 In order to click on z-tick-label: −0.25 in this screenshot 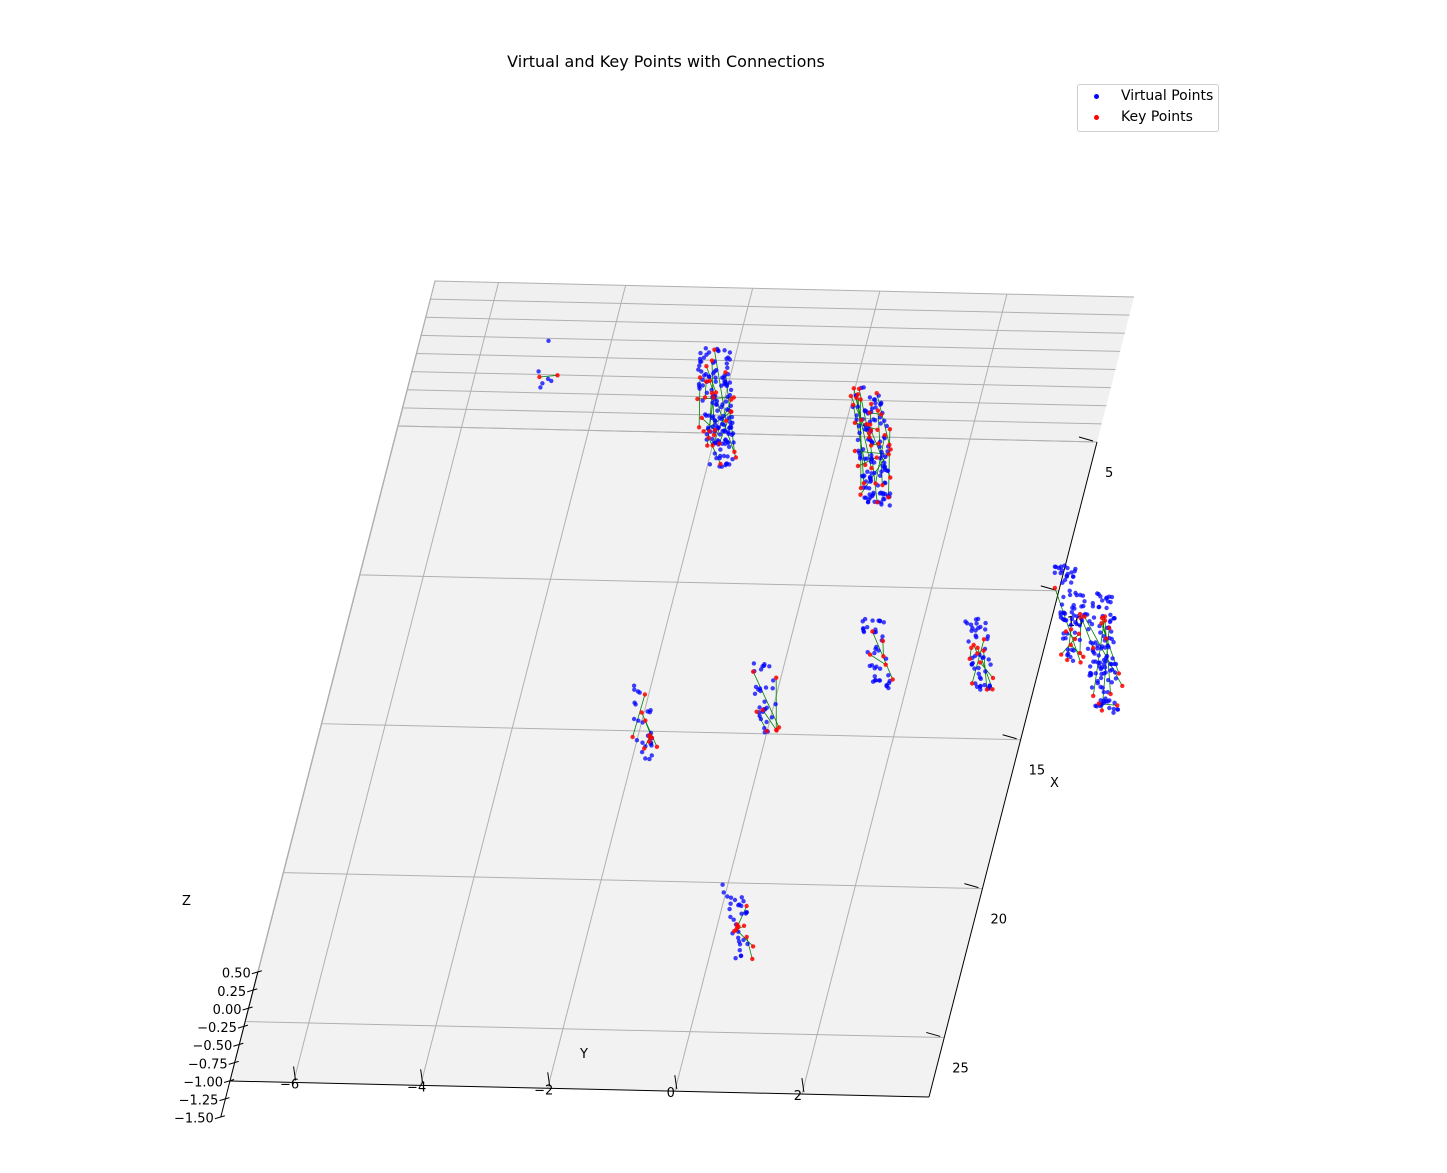, I will do `click(217, 1028)`.